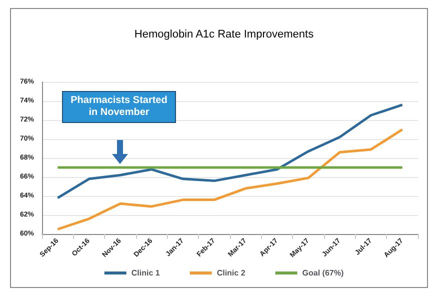  Describe the element at coordinates (323, 273) in the screenshot. I see `legend-label: Goal (67%)` at that location.